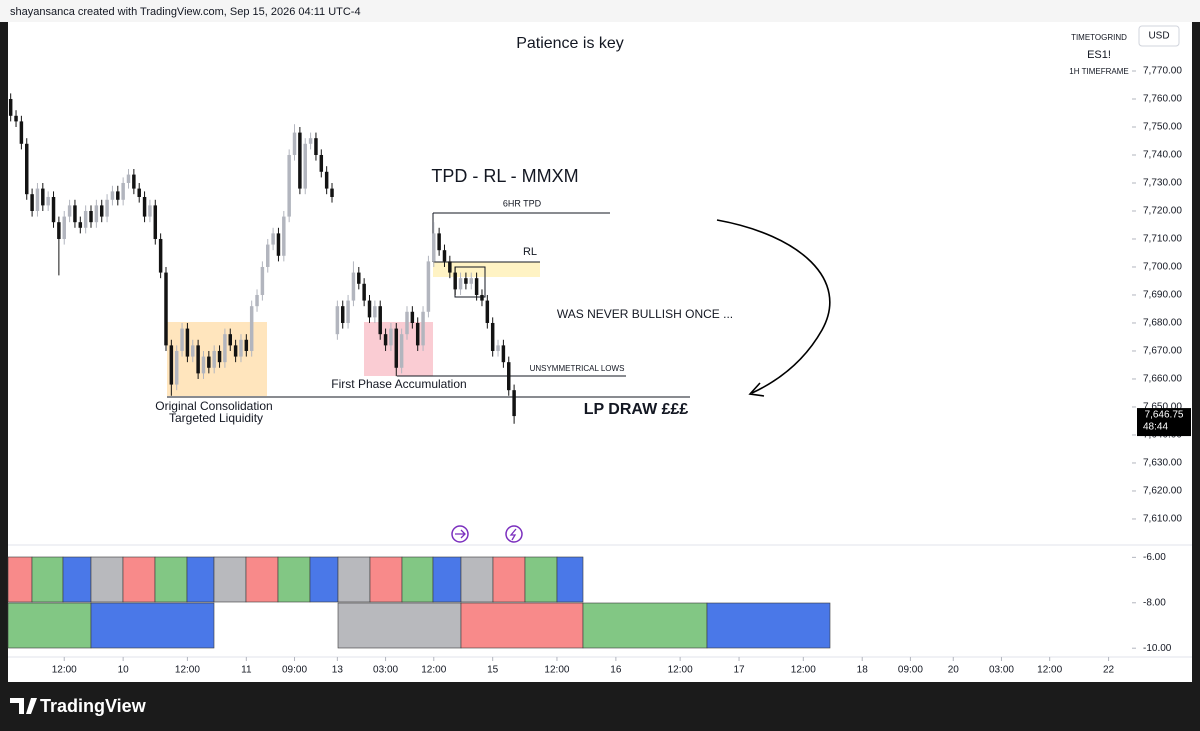  I want to click on chart-title: Patience is key, so click(570, 43).